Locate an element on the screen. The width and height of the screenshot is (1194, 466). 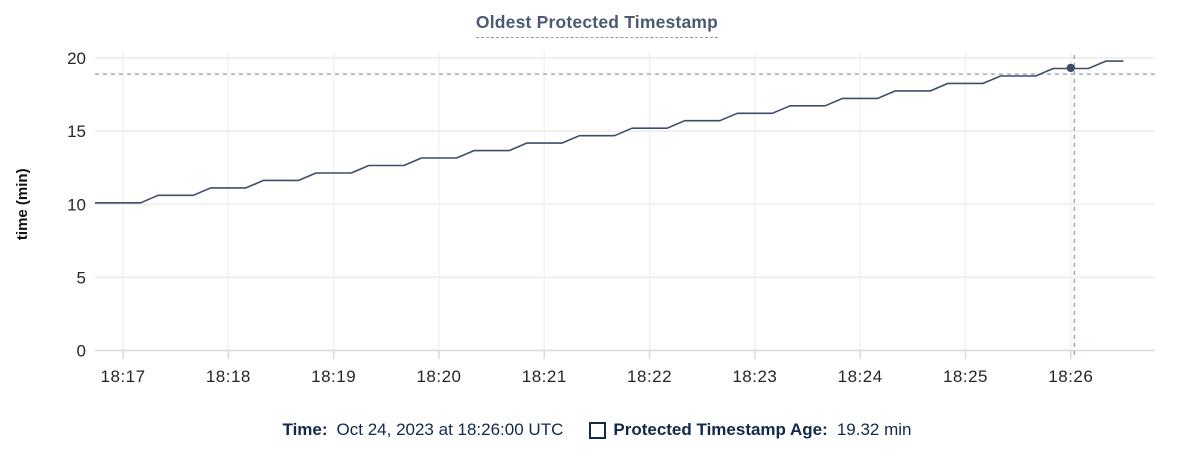
legend-time-group: Time: Oct 24, 2023 at 18:26:00 UTC is located at coordinates (423, 430).